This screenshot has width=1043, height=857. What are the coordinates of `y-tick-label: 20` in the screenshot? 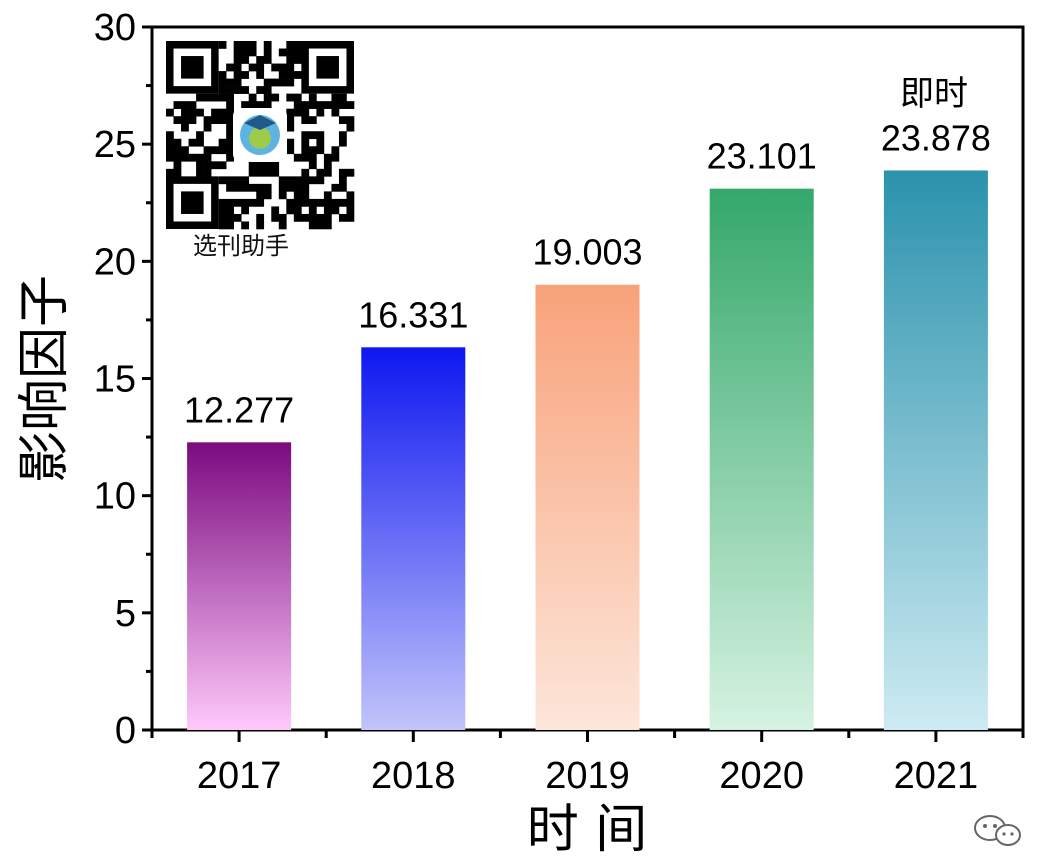 It's located at (115, 262).